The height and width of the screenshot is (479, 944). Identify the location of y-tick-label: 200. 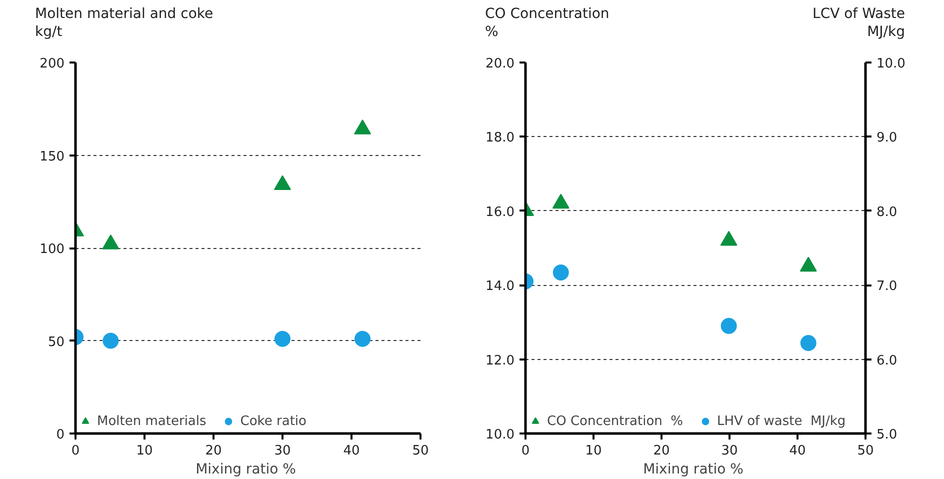
(52, 64).